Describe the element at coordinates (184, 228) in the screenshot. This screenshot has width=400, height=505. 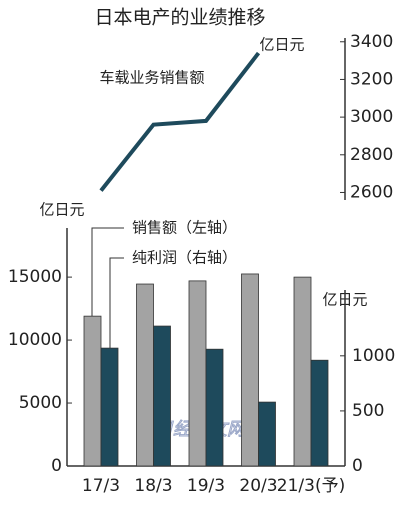
I see `legend-label: 销售额（左轴）` at that location.